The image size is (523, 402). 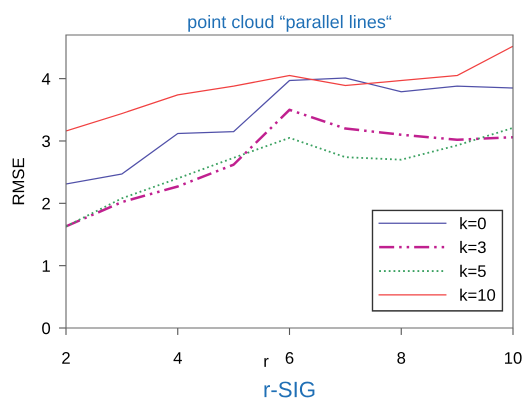 What do you see at coordinates (46, 79) in the screenshot?
I see `y-tick-label: 4` at bounding box center [46, 79].